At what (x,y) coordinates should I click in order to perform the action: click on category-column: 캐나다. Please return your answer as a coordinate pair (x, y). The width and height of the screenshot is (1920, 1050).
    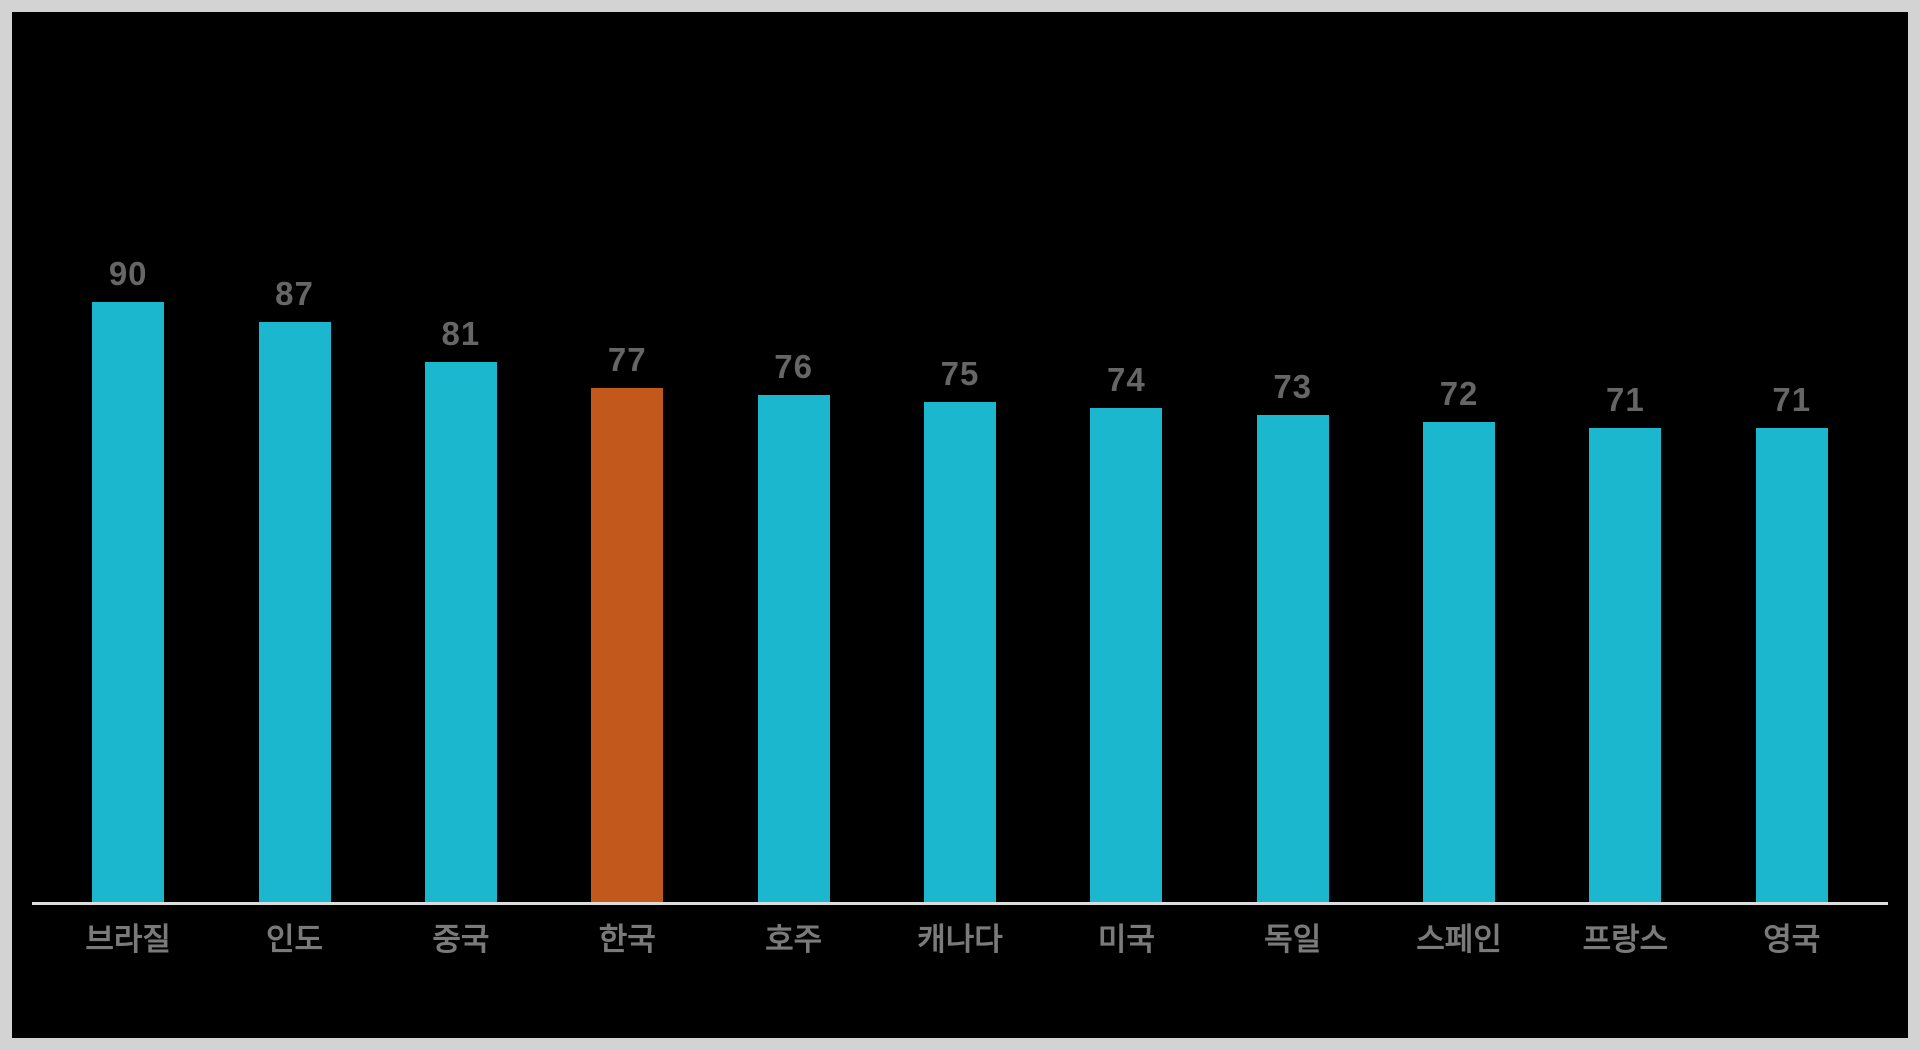
    Looking at the image, I should click on (960, 939).